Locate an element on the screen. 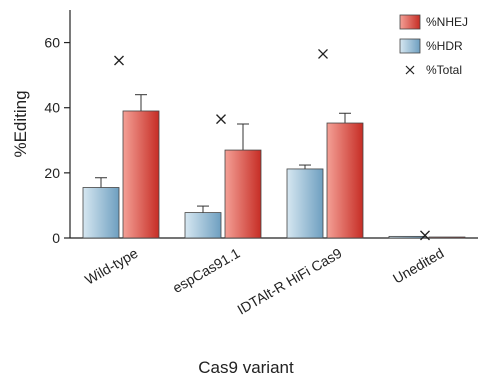 This screenshot has width=487, height=379. y-tick-label: 60 is located at coordinates (52, 43).